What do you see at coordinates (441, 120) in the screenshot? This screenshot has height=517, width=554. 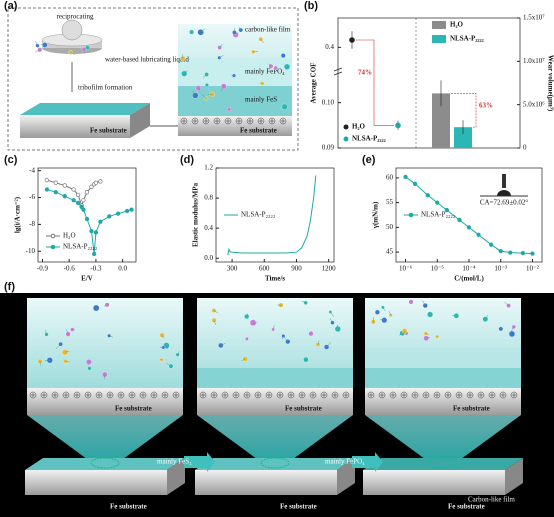 I see `bar` at bounding box center [441, 120].